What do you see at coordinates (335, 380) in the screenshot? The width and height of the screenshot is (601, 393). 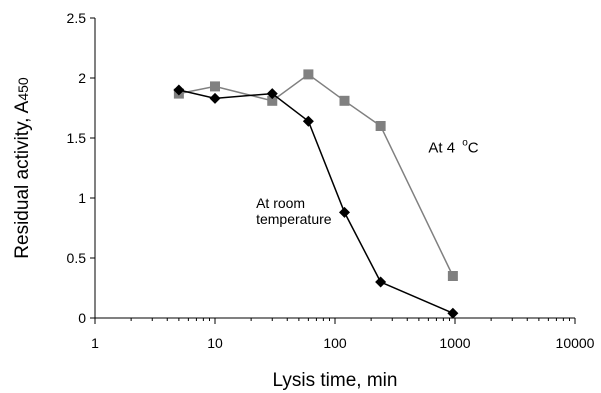 I see `x-axis-label: Lysis time, min` at bounding box center [335, 380].